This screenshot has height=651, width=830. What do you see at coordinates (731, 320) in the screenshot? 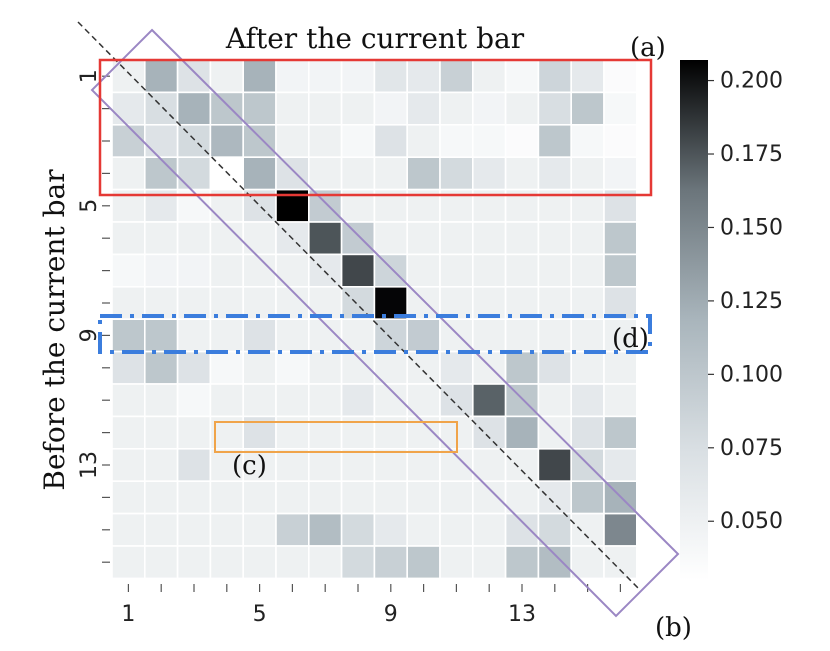
I see `colorbar: 0.050 0.075 0.100 0.125 0.150 0.175 0.200` at bounding box center [731, 320].